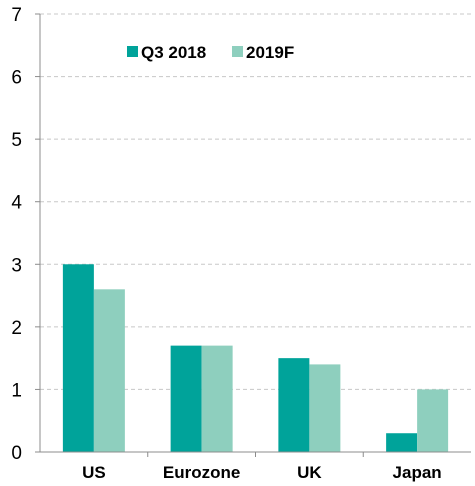 This screenshot has height=486, width=475. Describe the element at coordinates (78, 358) in the screenshot. I see `bar-q3-2018-us` at that location.